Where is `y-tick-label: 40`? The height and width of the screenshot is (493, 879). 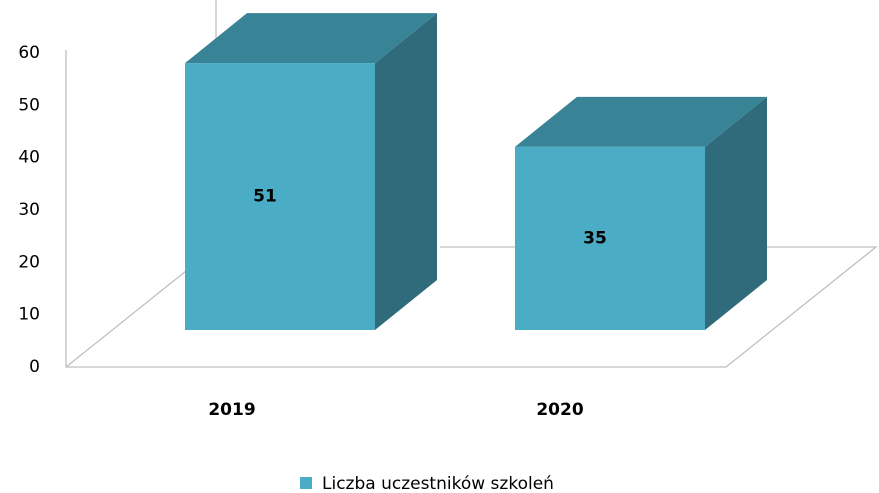 y-tick-label: 40 is located at coordinates (29, 158).